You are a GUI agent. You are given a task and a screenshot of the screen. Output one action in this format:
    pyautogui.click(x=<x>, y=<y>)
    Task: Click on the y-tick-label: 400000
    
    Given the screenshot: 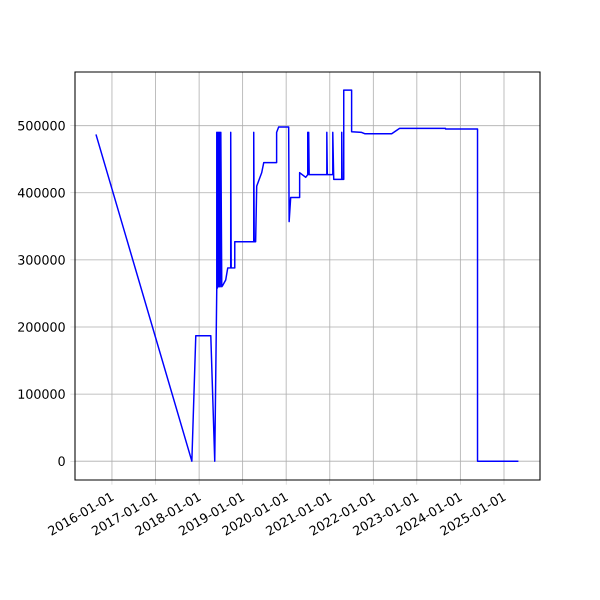 What is the action you would take?
    pyautogui.click(x=41, y=193)
    